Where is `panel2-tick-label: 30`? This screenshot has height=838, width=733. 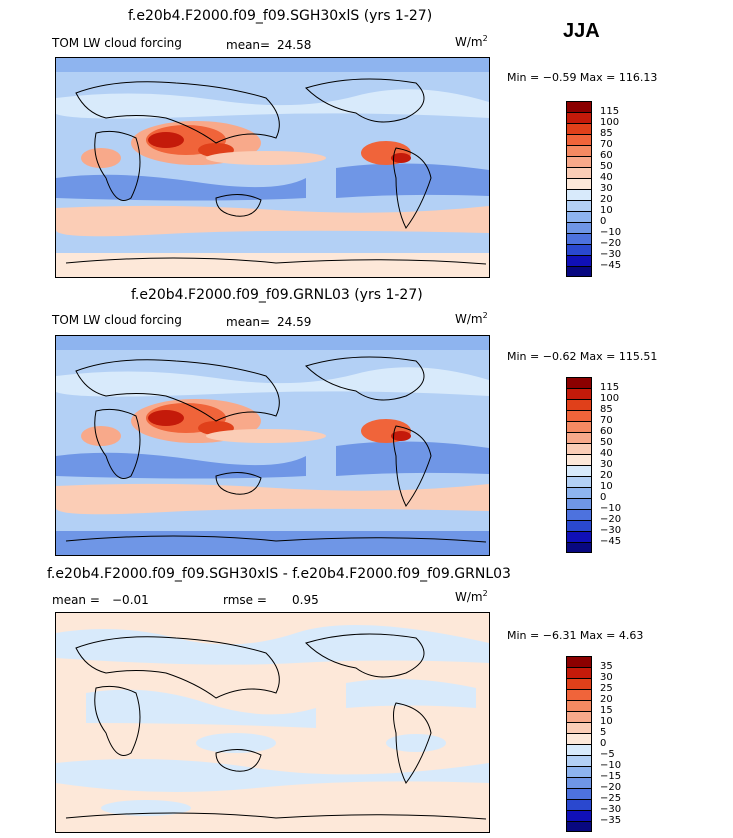
panel2-tick-label: 30 is located at coordinates (606, 464).